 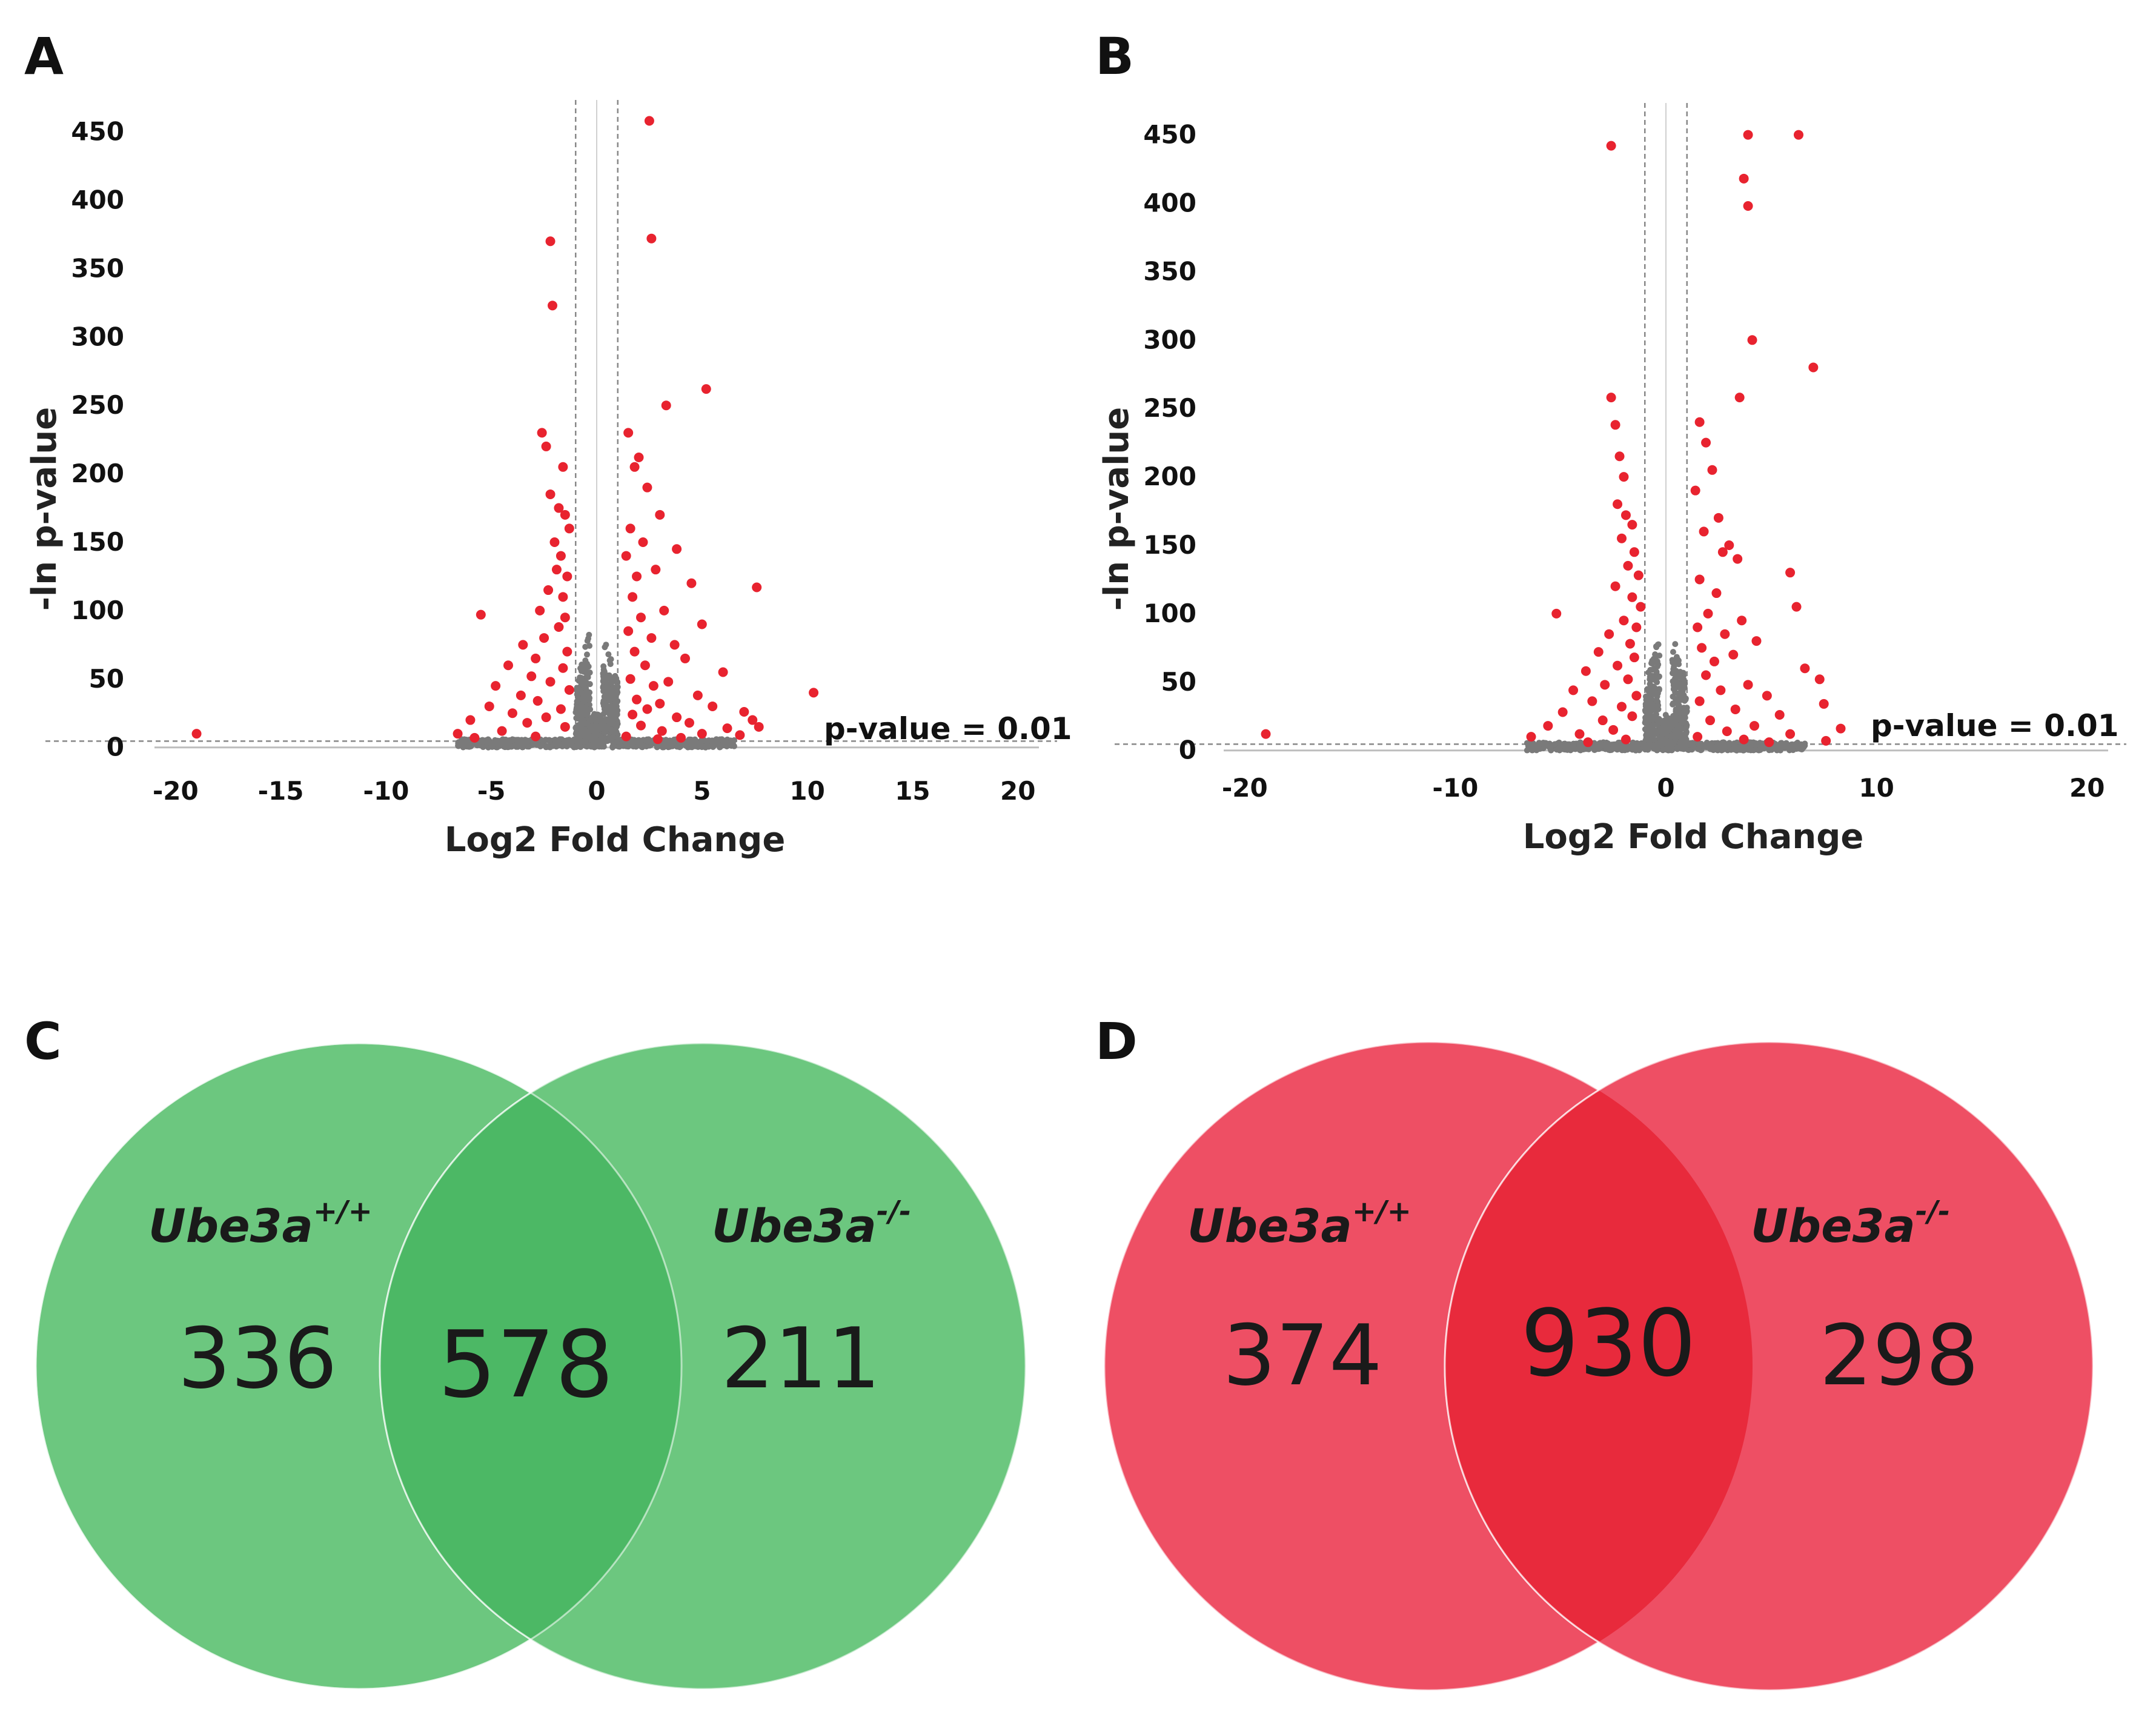 I want to click on venn-c-right-only-count: 211, so click(x=800, y=1358).